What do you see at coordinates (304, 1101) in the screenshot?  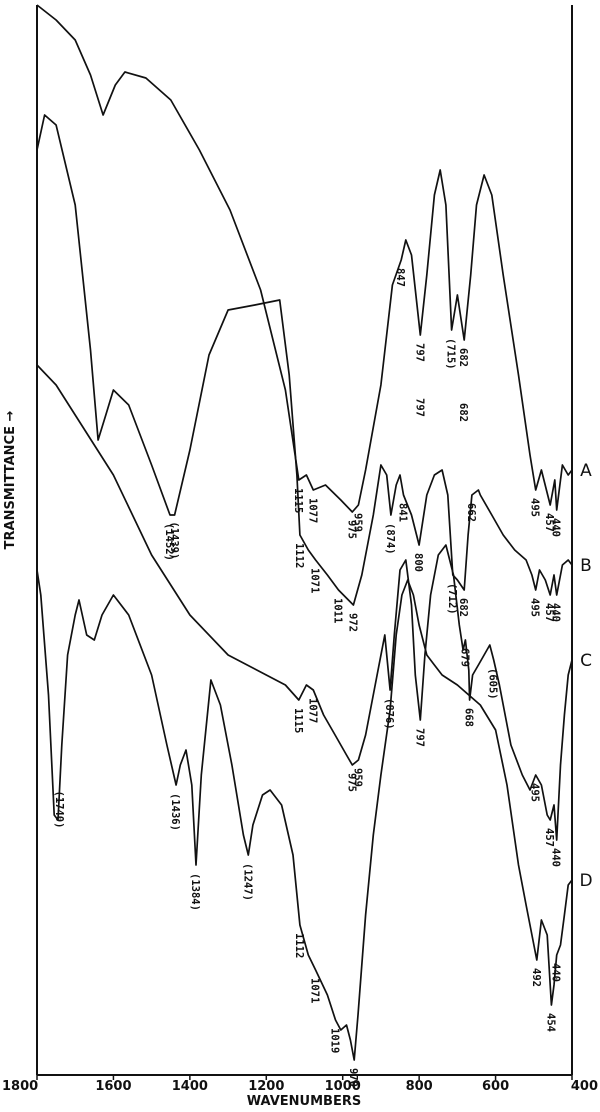 I see `x-axis-label: WAVENUMBERS` at bounding box center [304, 1101].